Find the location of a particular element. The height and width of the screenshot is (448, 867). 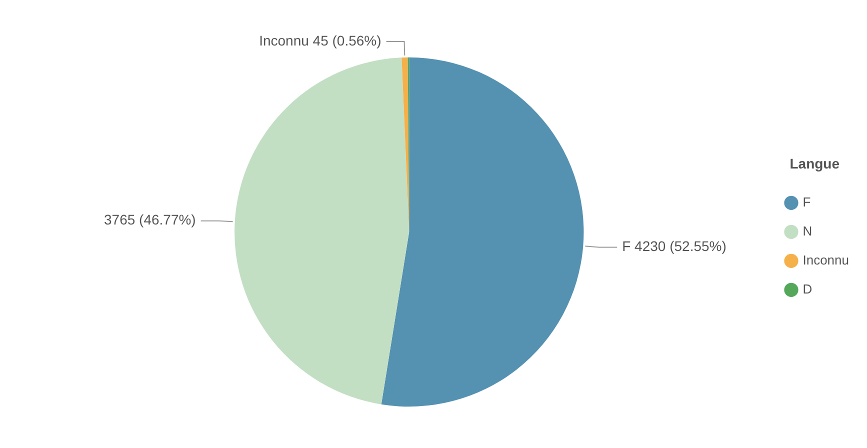

legend-label: N is located at coordinates (807, 230).